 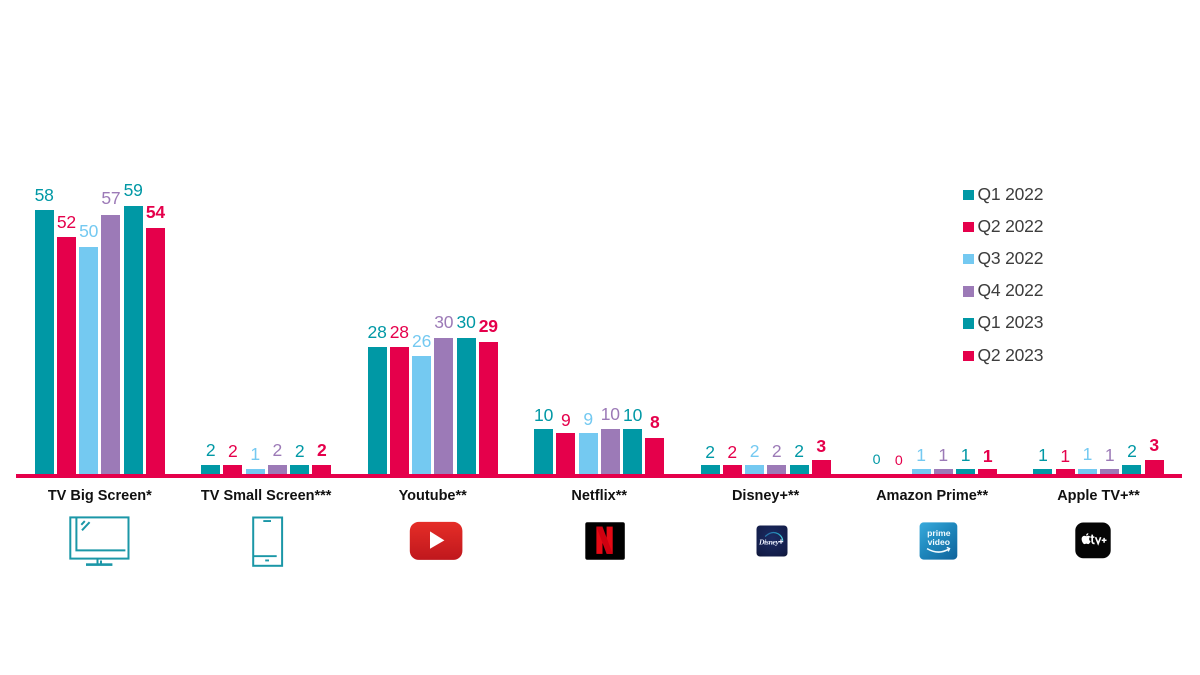 What do you see at coordinates (939, 533) in the screenshot?
I see `svg-text: prime` at bounding box center [939, 533].